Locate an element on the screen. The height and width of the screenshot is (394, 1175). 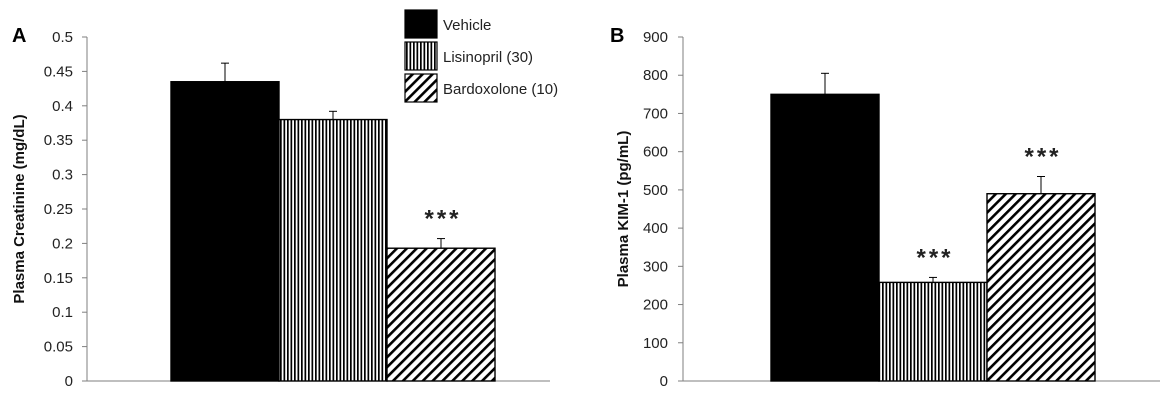
y-tick-label: 0.5 is located at coordinates (62, 37).